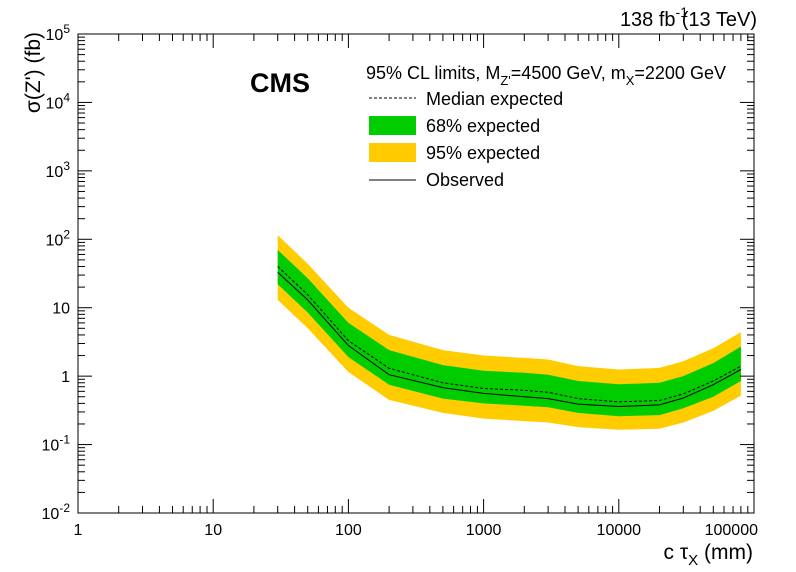  Describe the element at coordinates (58, 170) in the screenshot. I see `y-tick-label: 10³` at that location.